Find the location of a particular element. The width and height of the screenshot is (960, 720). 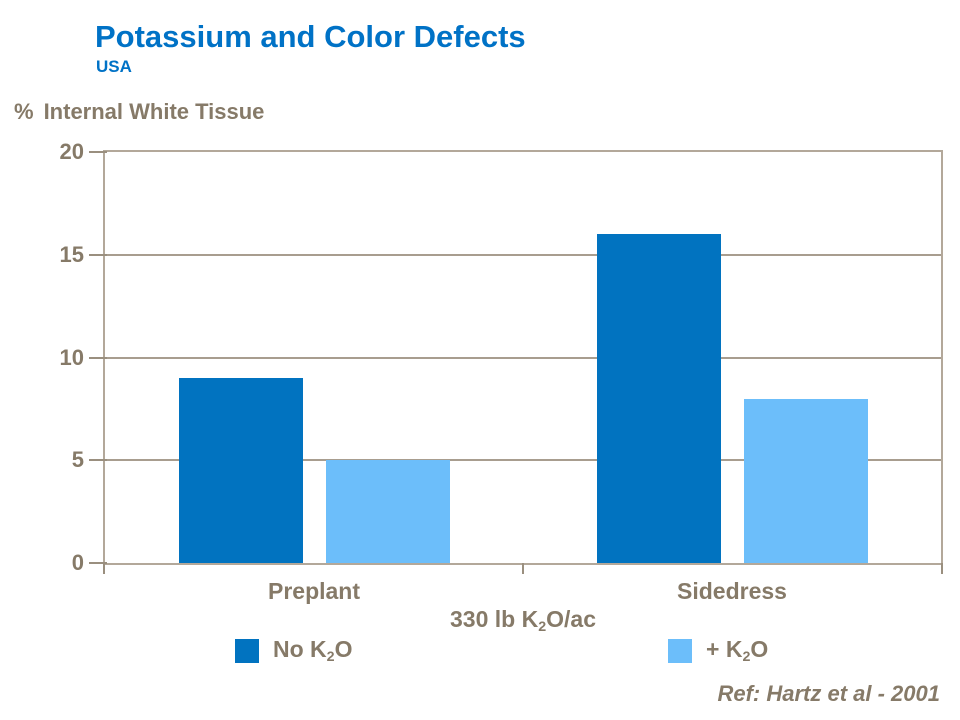

legend-entry-no-k2o: No K2O is located at coordinates (294, 651).